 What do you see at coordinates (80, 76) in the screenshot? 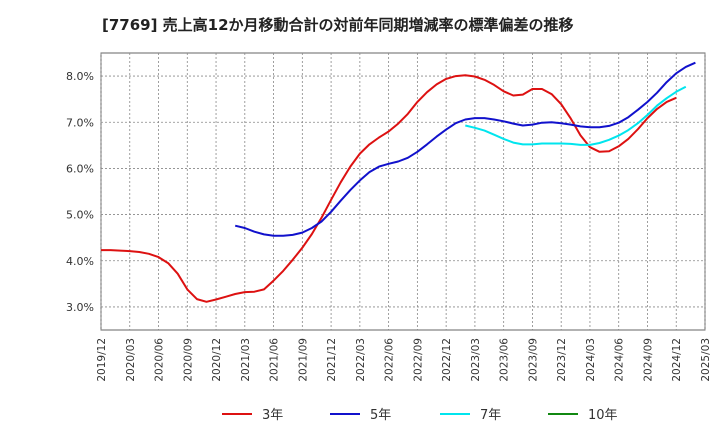
I see `y-tick-label: 8.0%` at bounding box center [80, 76].